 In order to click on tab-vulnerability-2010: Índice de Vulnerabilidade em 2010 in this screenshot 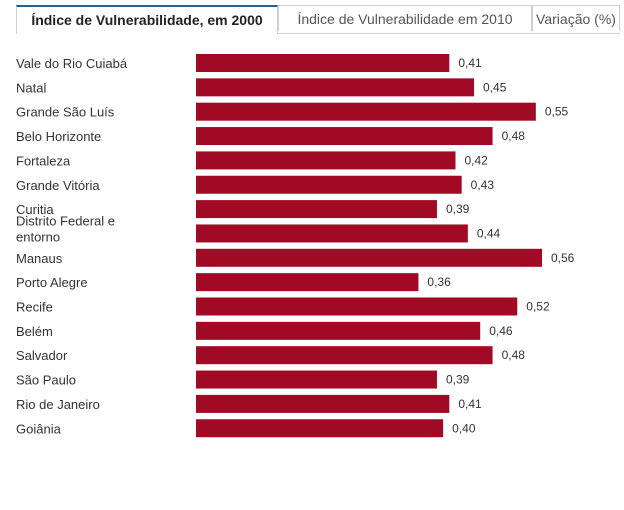, I will do `click(405, 18)`.